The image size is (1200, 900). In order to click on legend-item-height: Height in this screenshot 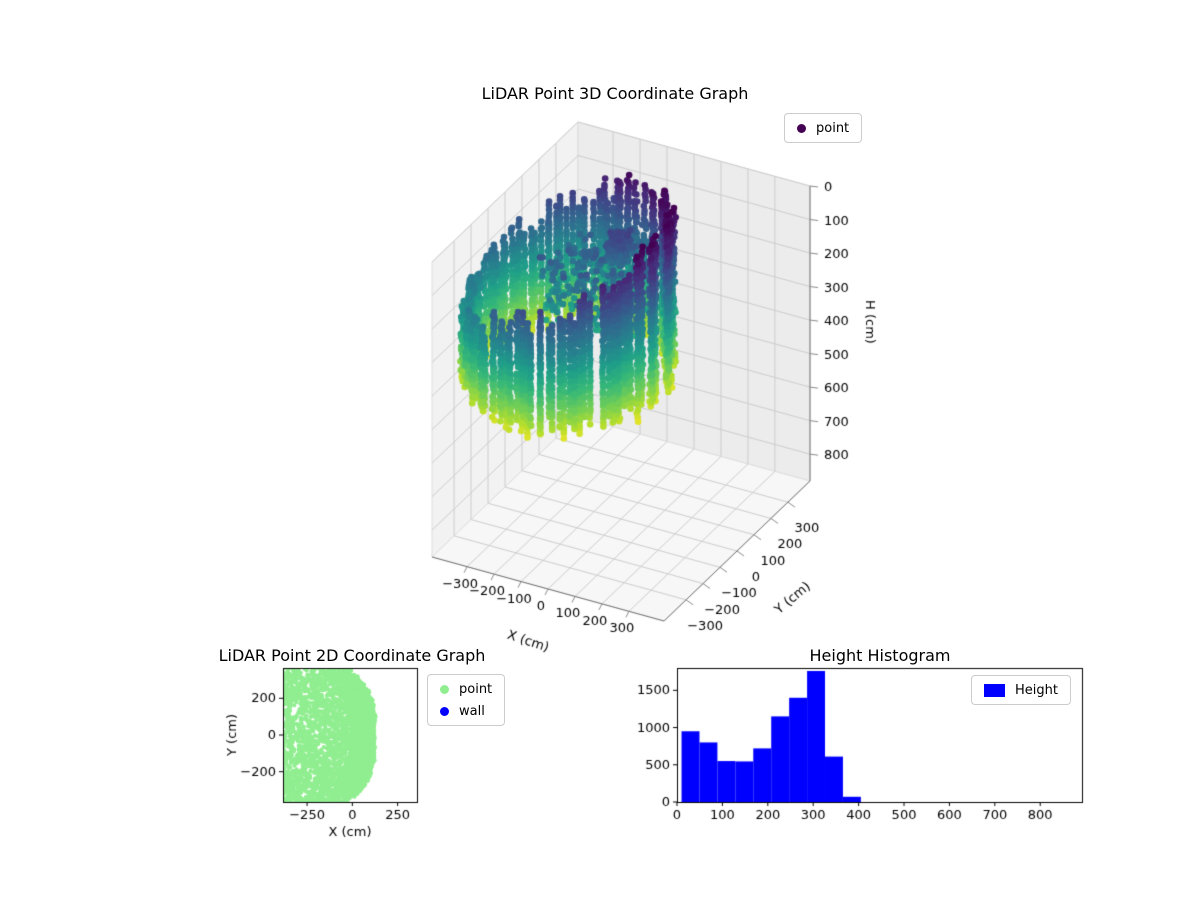, I will do `click(1021, 690)`.